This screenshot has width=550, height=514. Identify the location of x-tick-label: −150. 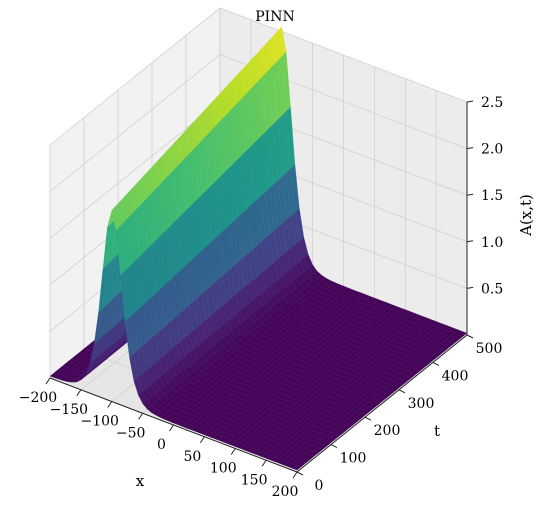
(69, 410).